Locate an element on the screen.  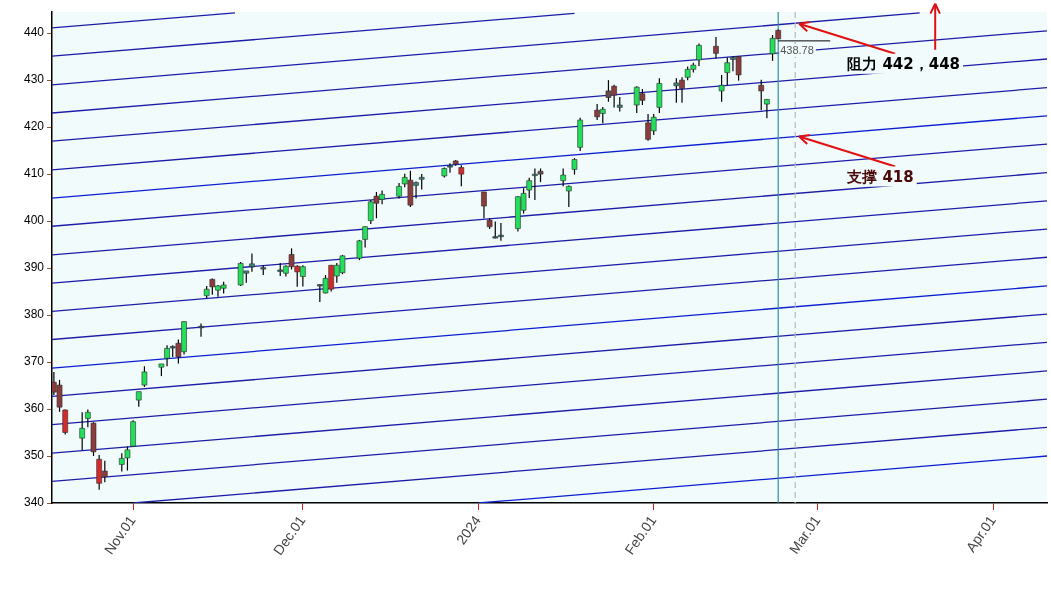
annotation: 438.78 is located at coordinates (797, 49).